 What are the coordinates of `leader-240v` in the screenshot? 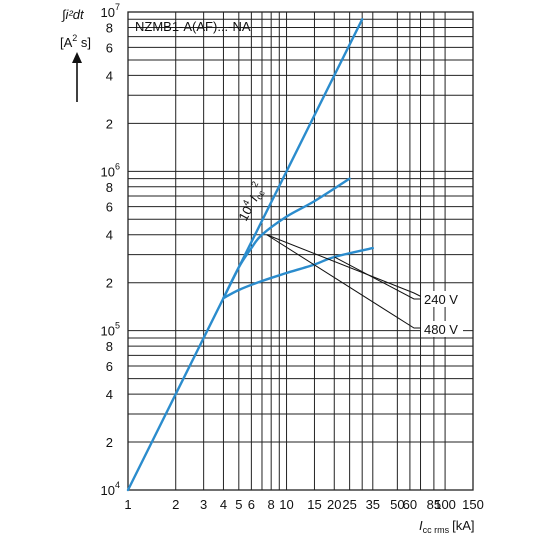 It's located at (378, 278).